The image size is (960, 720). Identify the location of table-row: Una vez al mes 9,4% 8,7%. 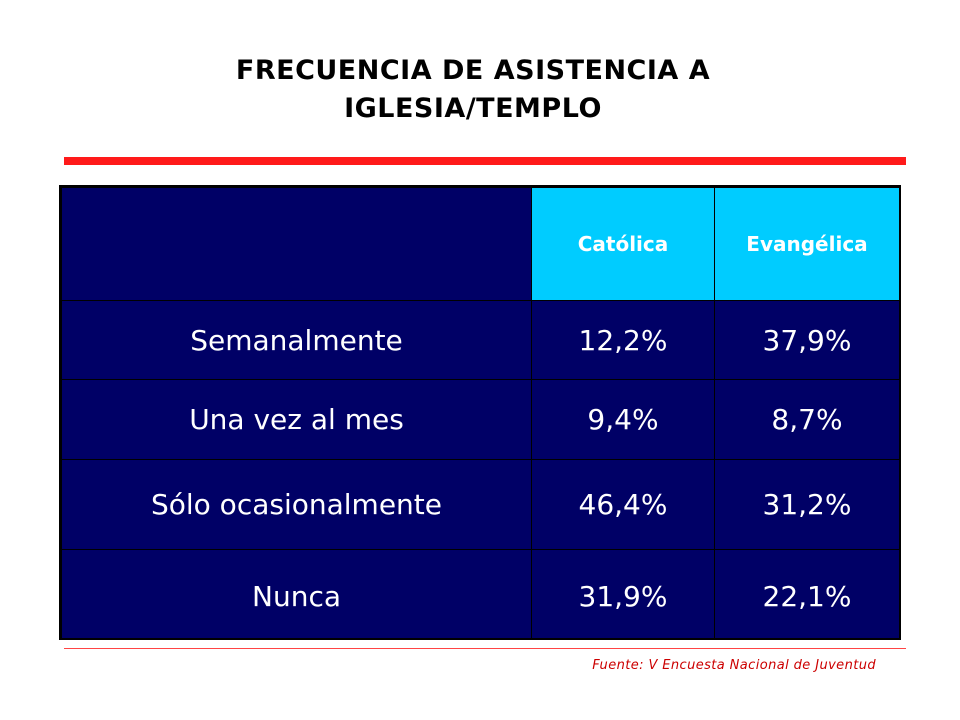
(480, 419).